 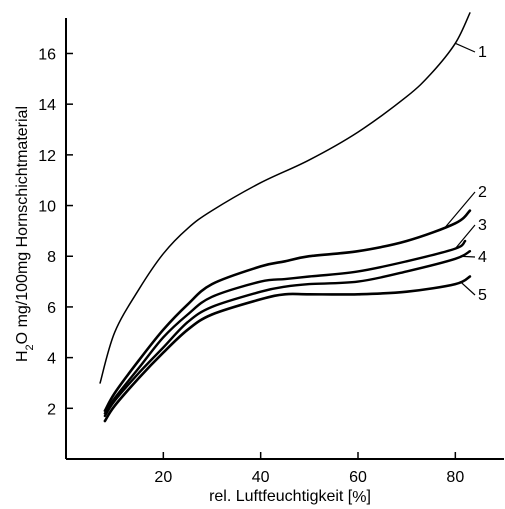 What do you see at coordinates (482, 52) in the screenshot?
I see `series-label-1: 1` at bounding box center [482, 52].